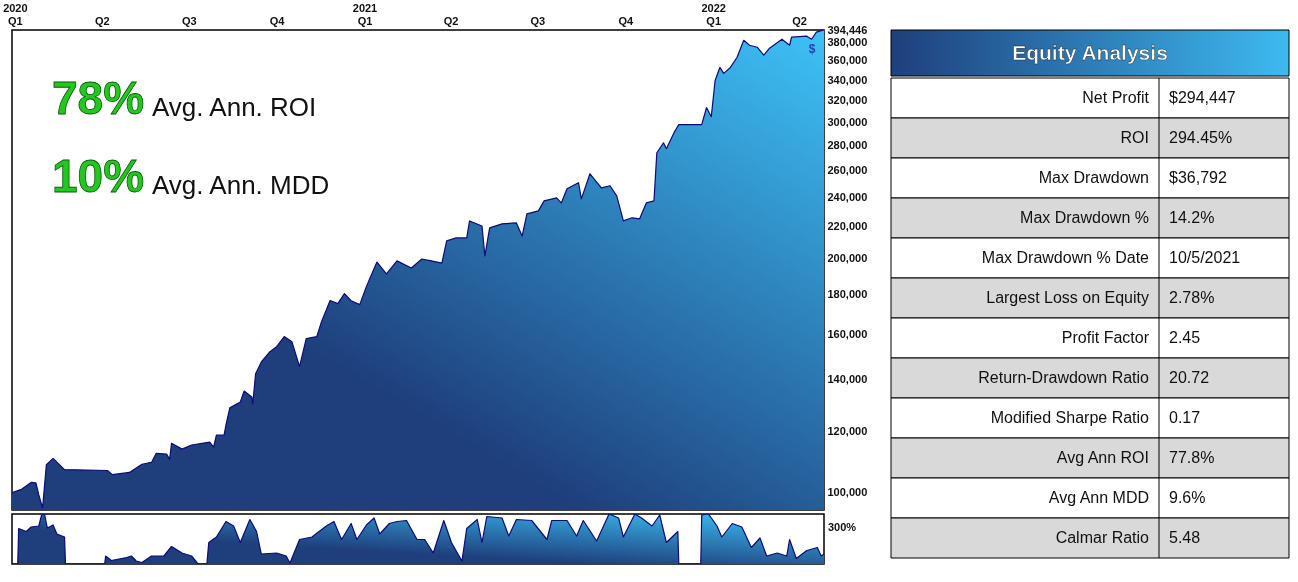  What do you see at coordinates (98, 98) in the screenshot?
I see `annotation: 78%` at bounding box center [98, 98].